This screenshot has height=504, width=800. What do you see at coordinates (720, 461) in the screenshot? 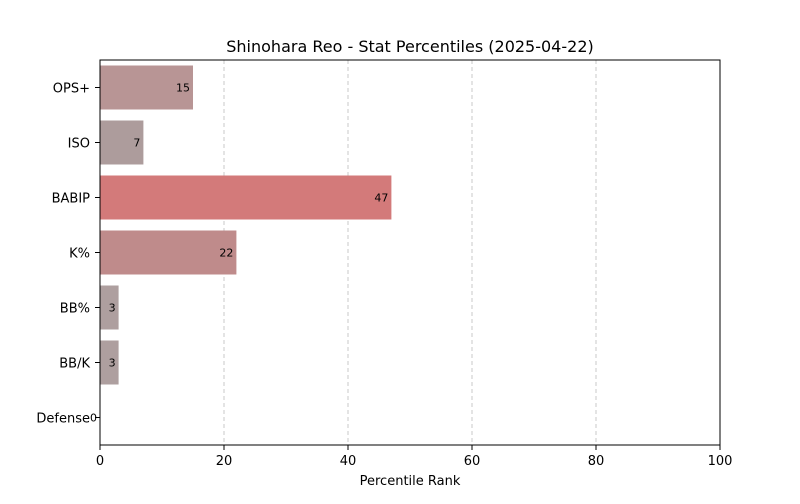
I see `x-tick-label: 100` at bounding box center [720, 461].